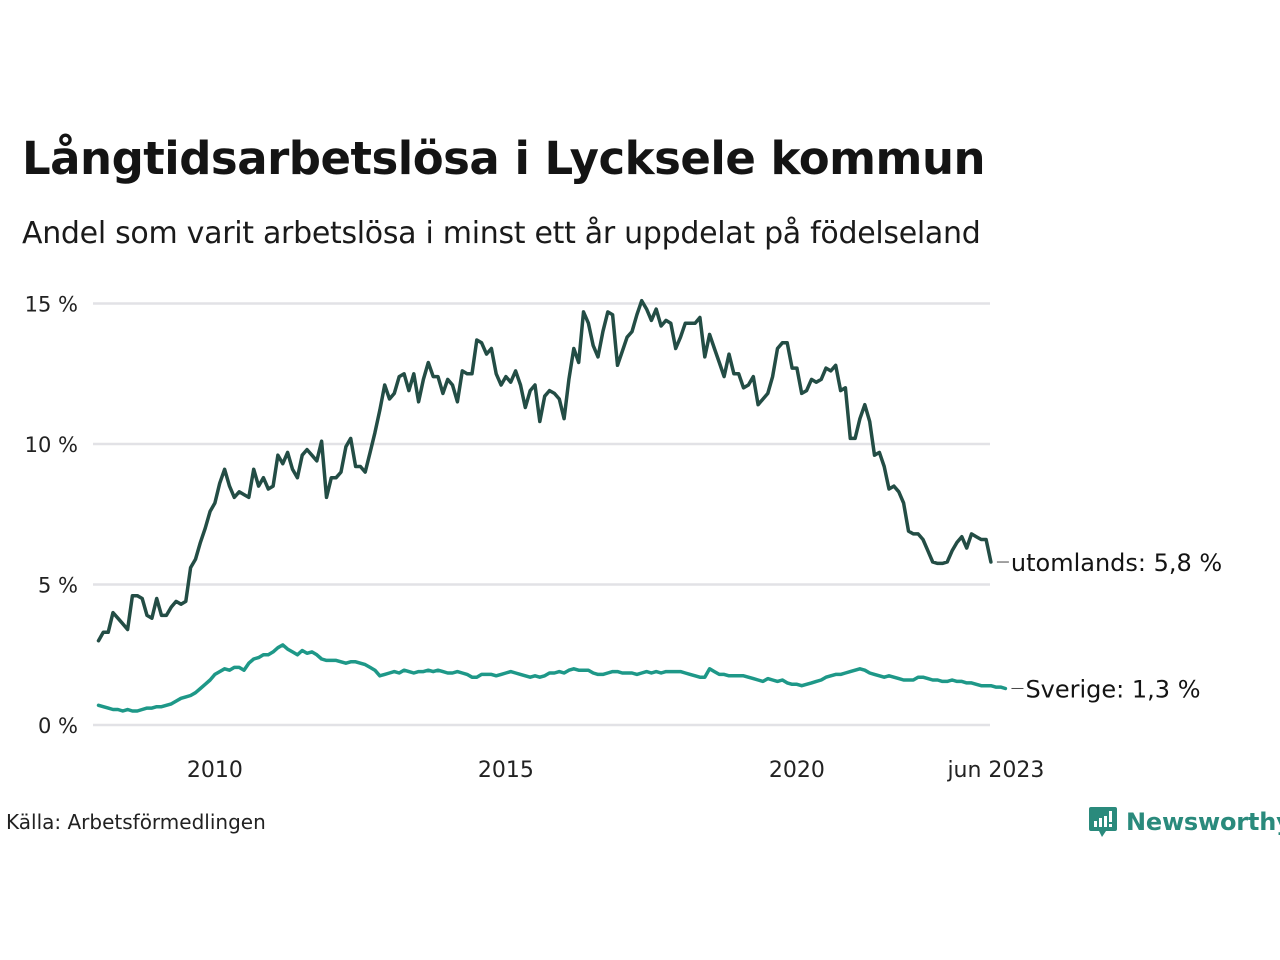  Describe the element at coordinates (504, 158) in the screenshot. I see `chart-title: Långtidsarbetslösa i Lycksele kommun` at that location.